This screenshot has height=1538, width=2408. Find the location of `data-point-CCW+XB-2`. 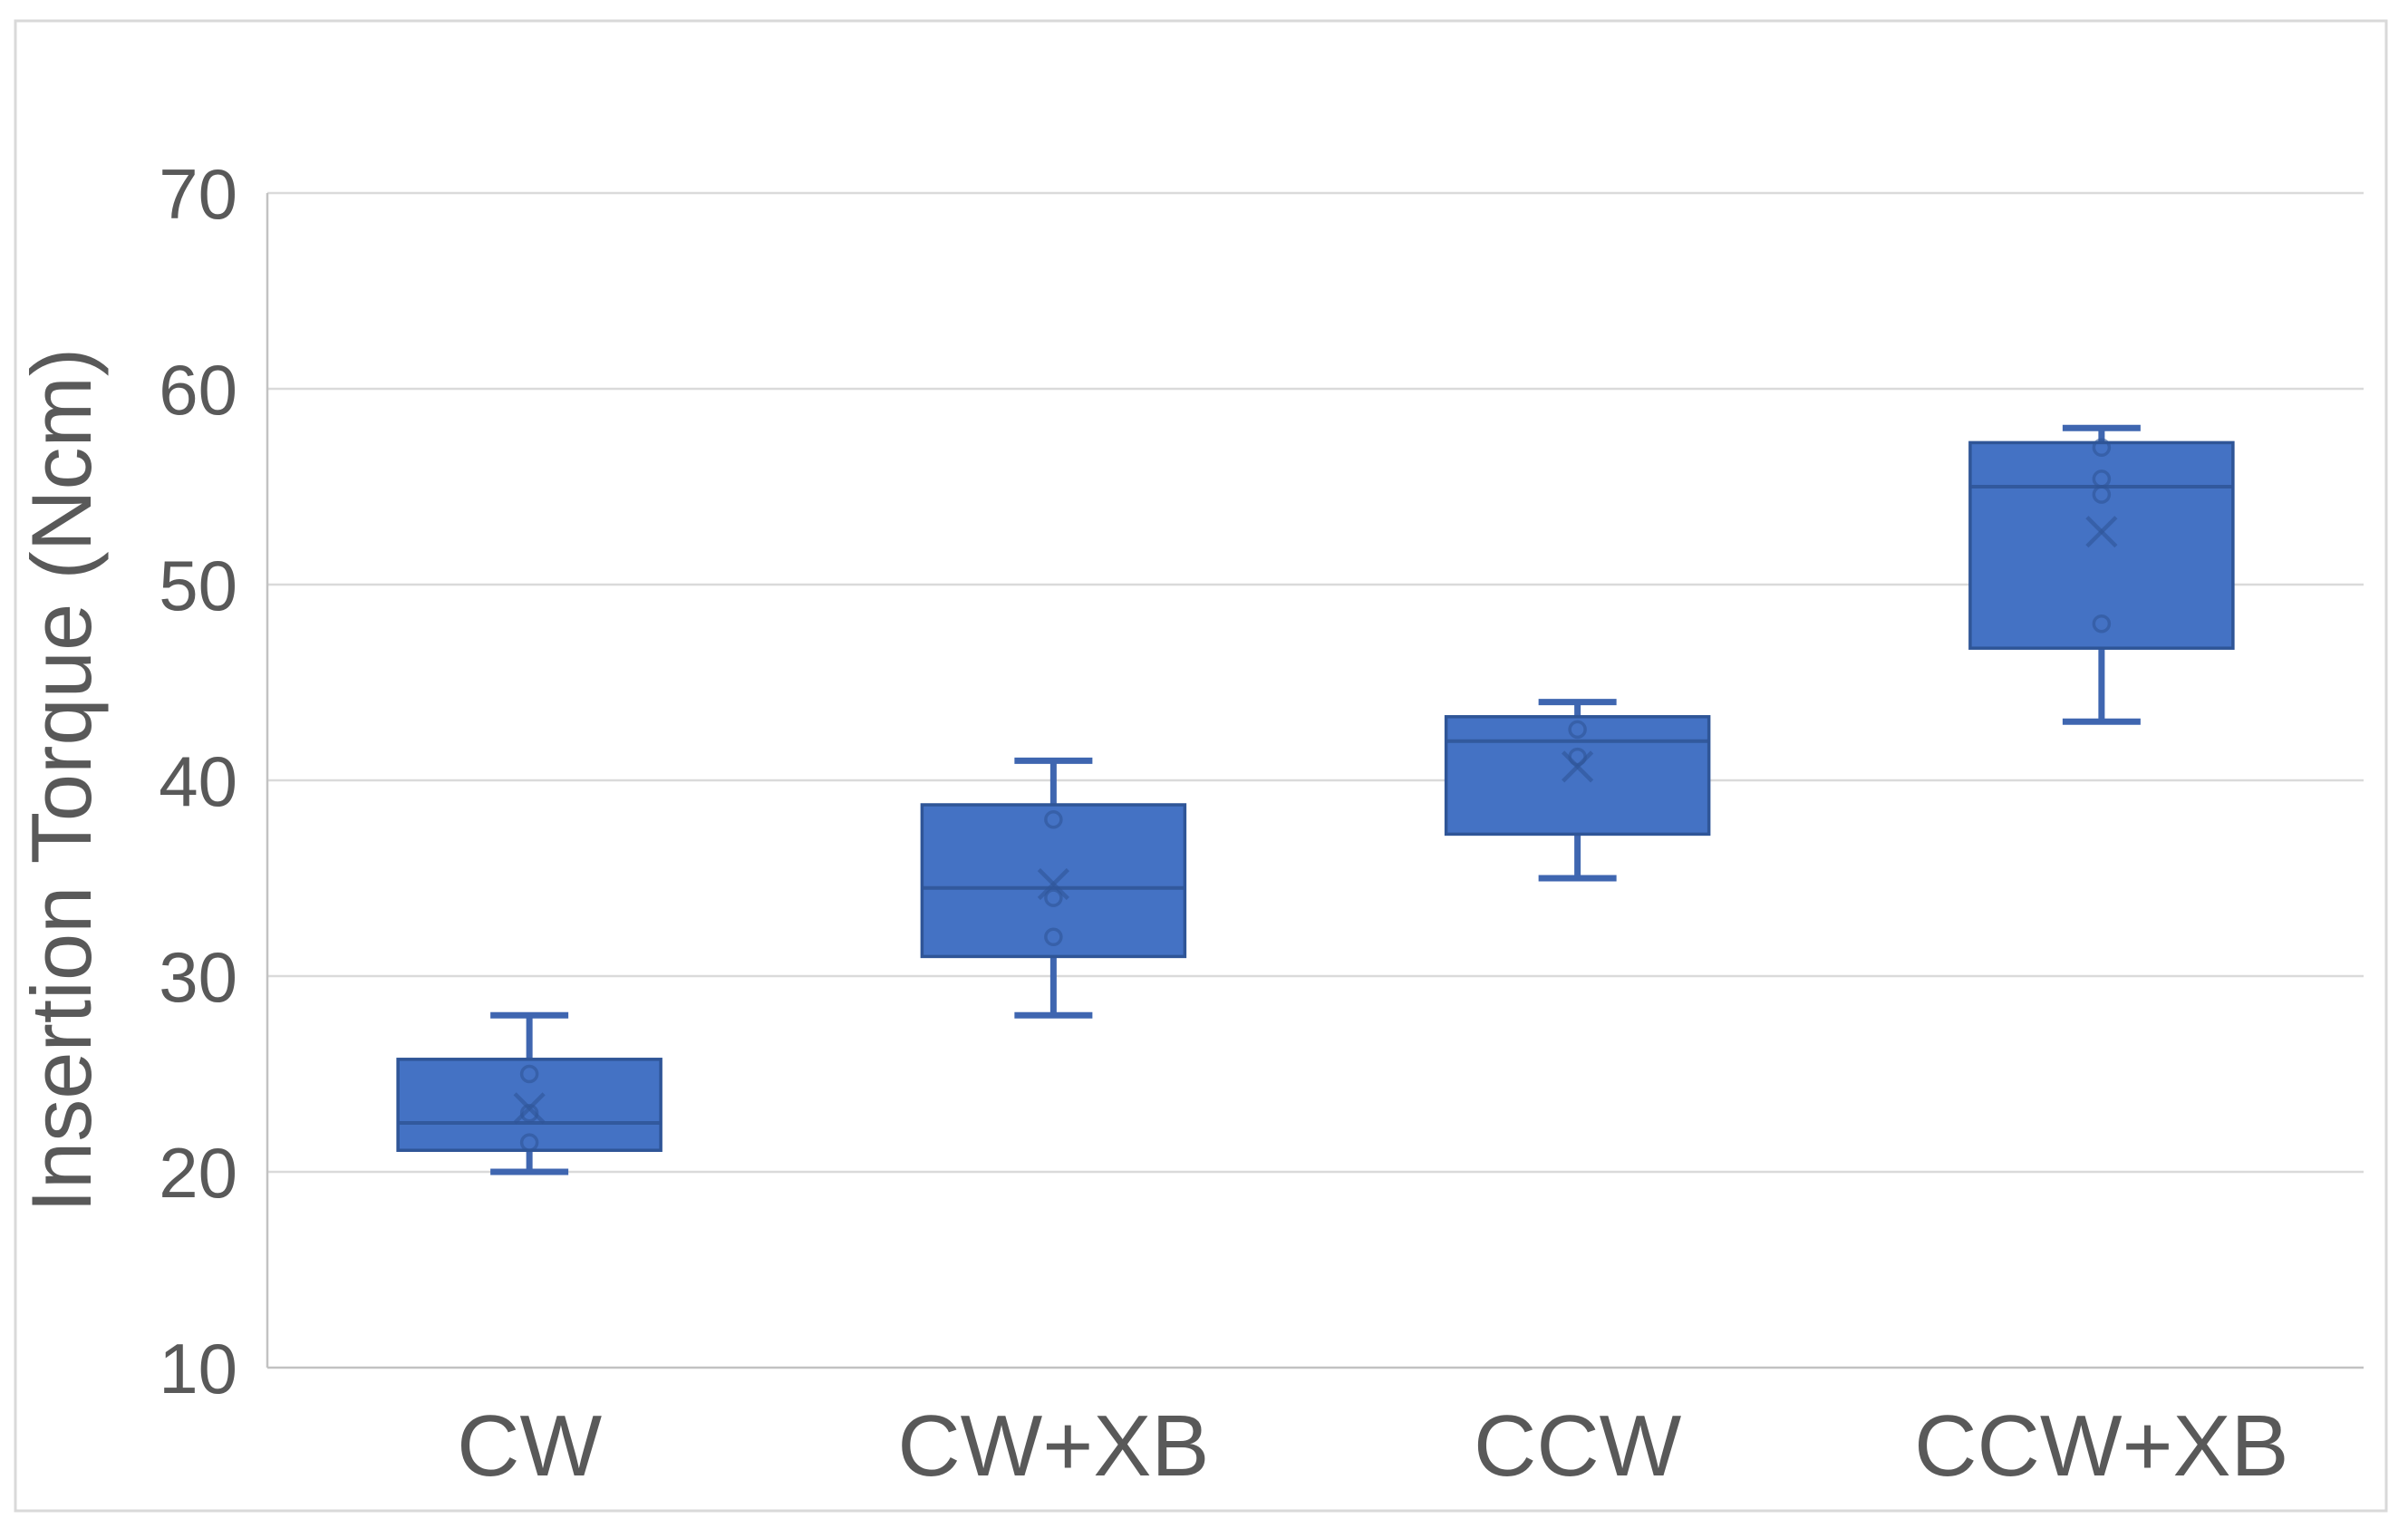

data-point-CCW+XB-2 is located at coordinates (2102, 494).